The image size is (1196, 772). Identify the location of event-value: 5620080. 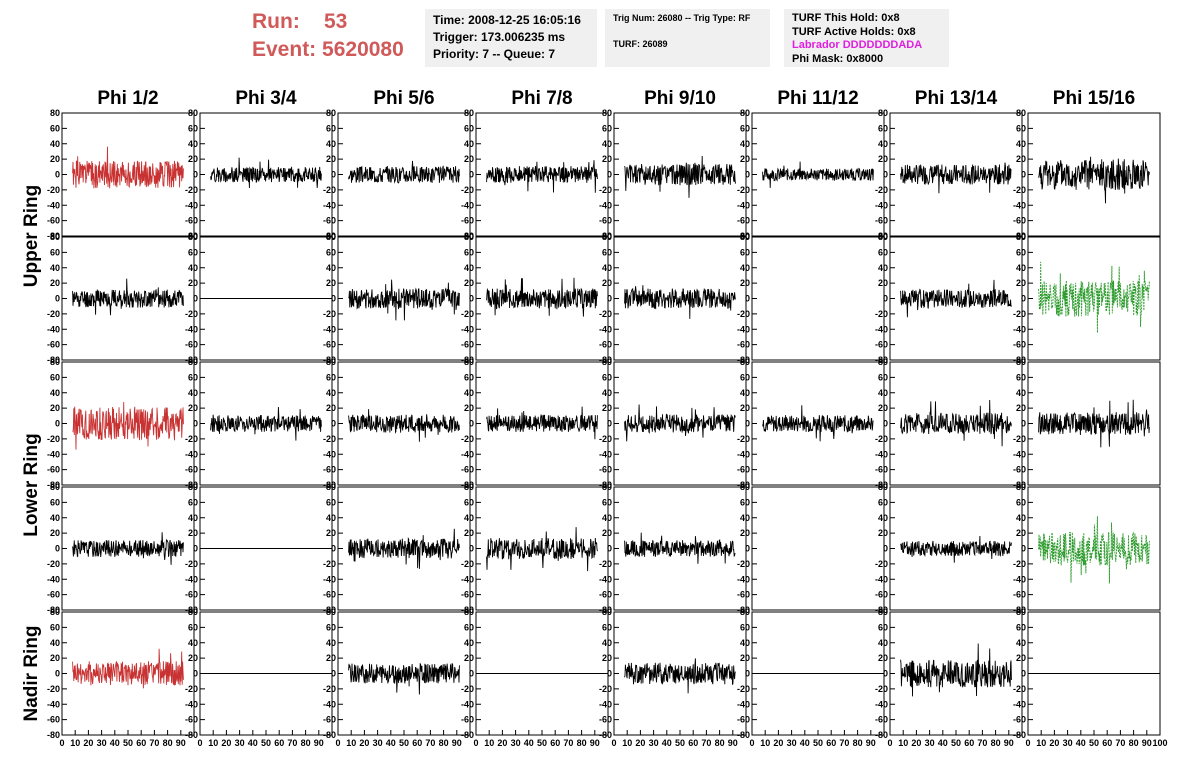
(363, 49).